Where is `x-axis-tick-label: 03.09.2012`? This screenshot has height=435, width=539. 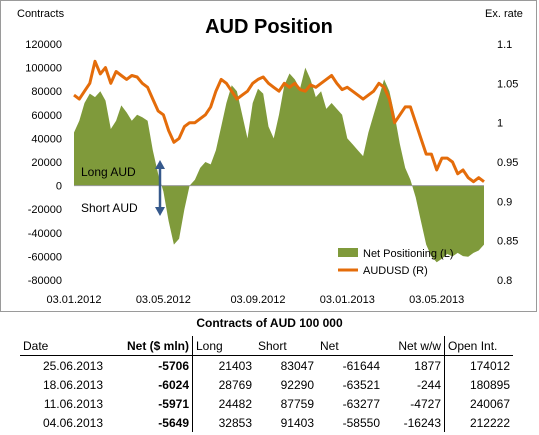 x-axis-tick-label: 03.09.2012 is located at coordinates (257, 300).